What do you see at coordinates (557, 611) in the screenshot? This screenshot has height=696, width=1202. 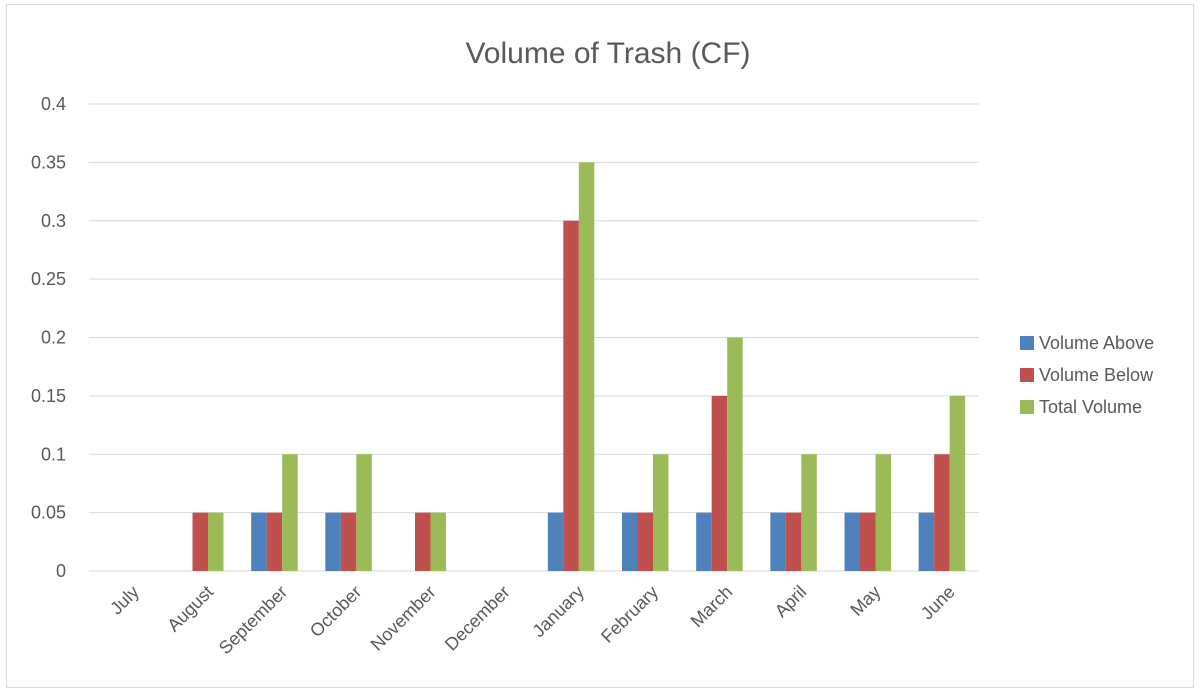 I see `x-tick-label: January` at bounding box center [557, 611].